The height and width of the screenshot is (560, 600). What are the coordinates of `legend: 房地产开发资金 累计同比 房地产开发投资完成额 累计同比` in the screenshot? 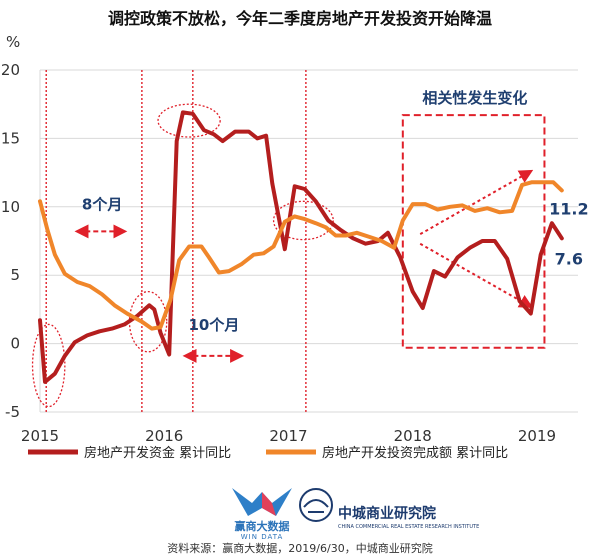 It's located at (268, 453).